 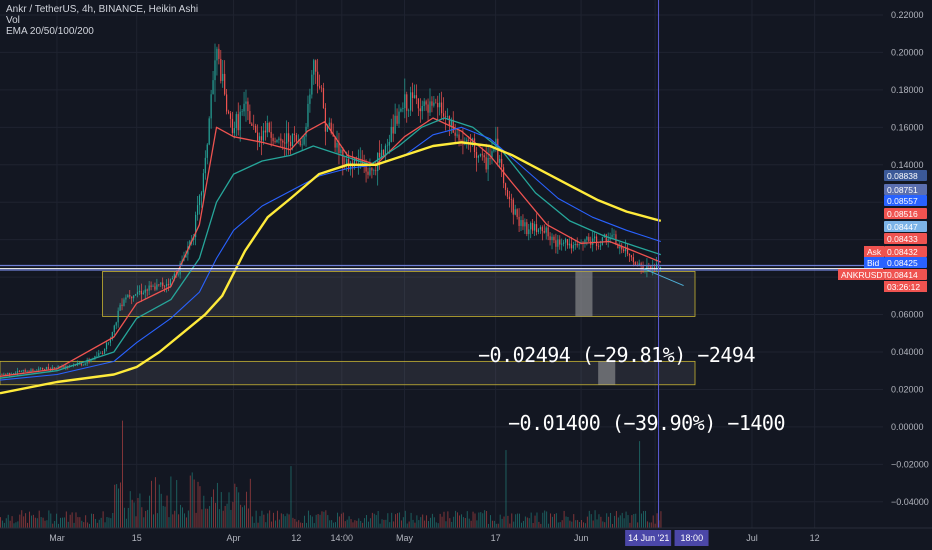 I want to click on ema-indicator-label: EMA 20/50/100/200, so click(x=50, y=31).